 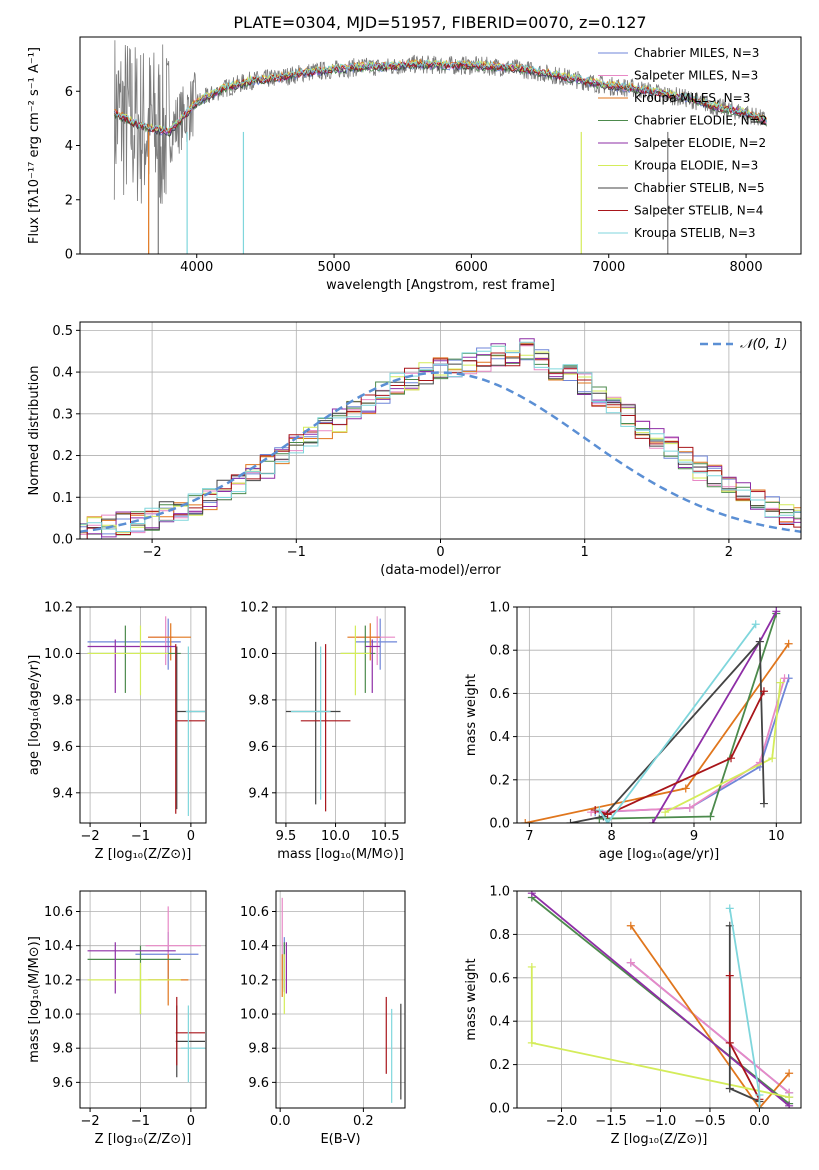 I want to click on weight-z-ytick-label: 0.6, so click(x=499, y=978).